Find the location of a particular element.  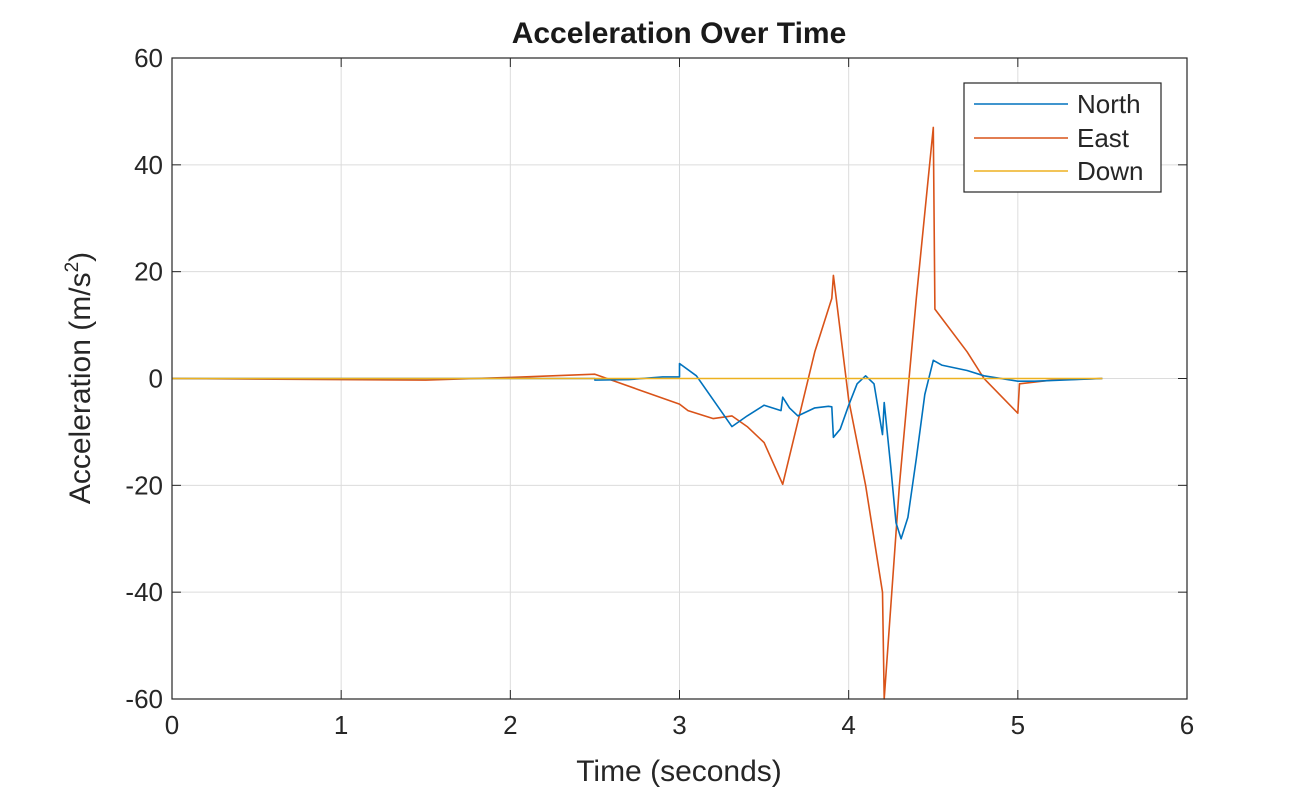

x-tick-label: 4 is located at coordinates (848, 725).